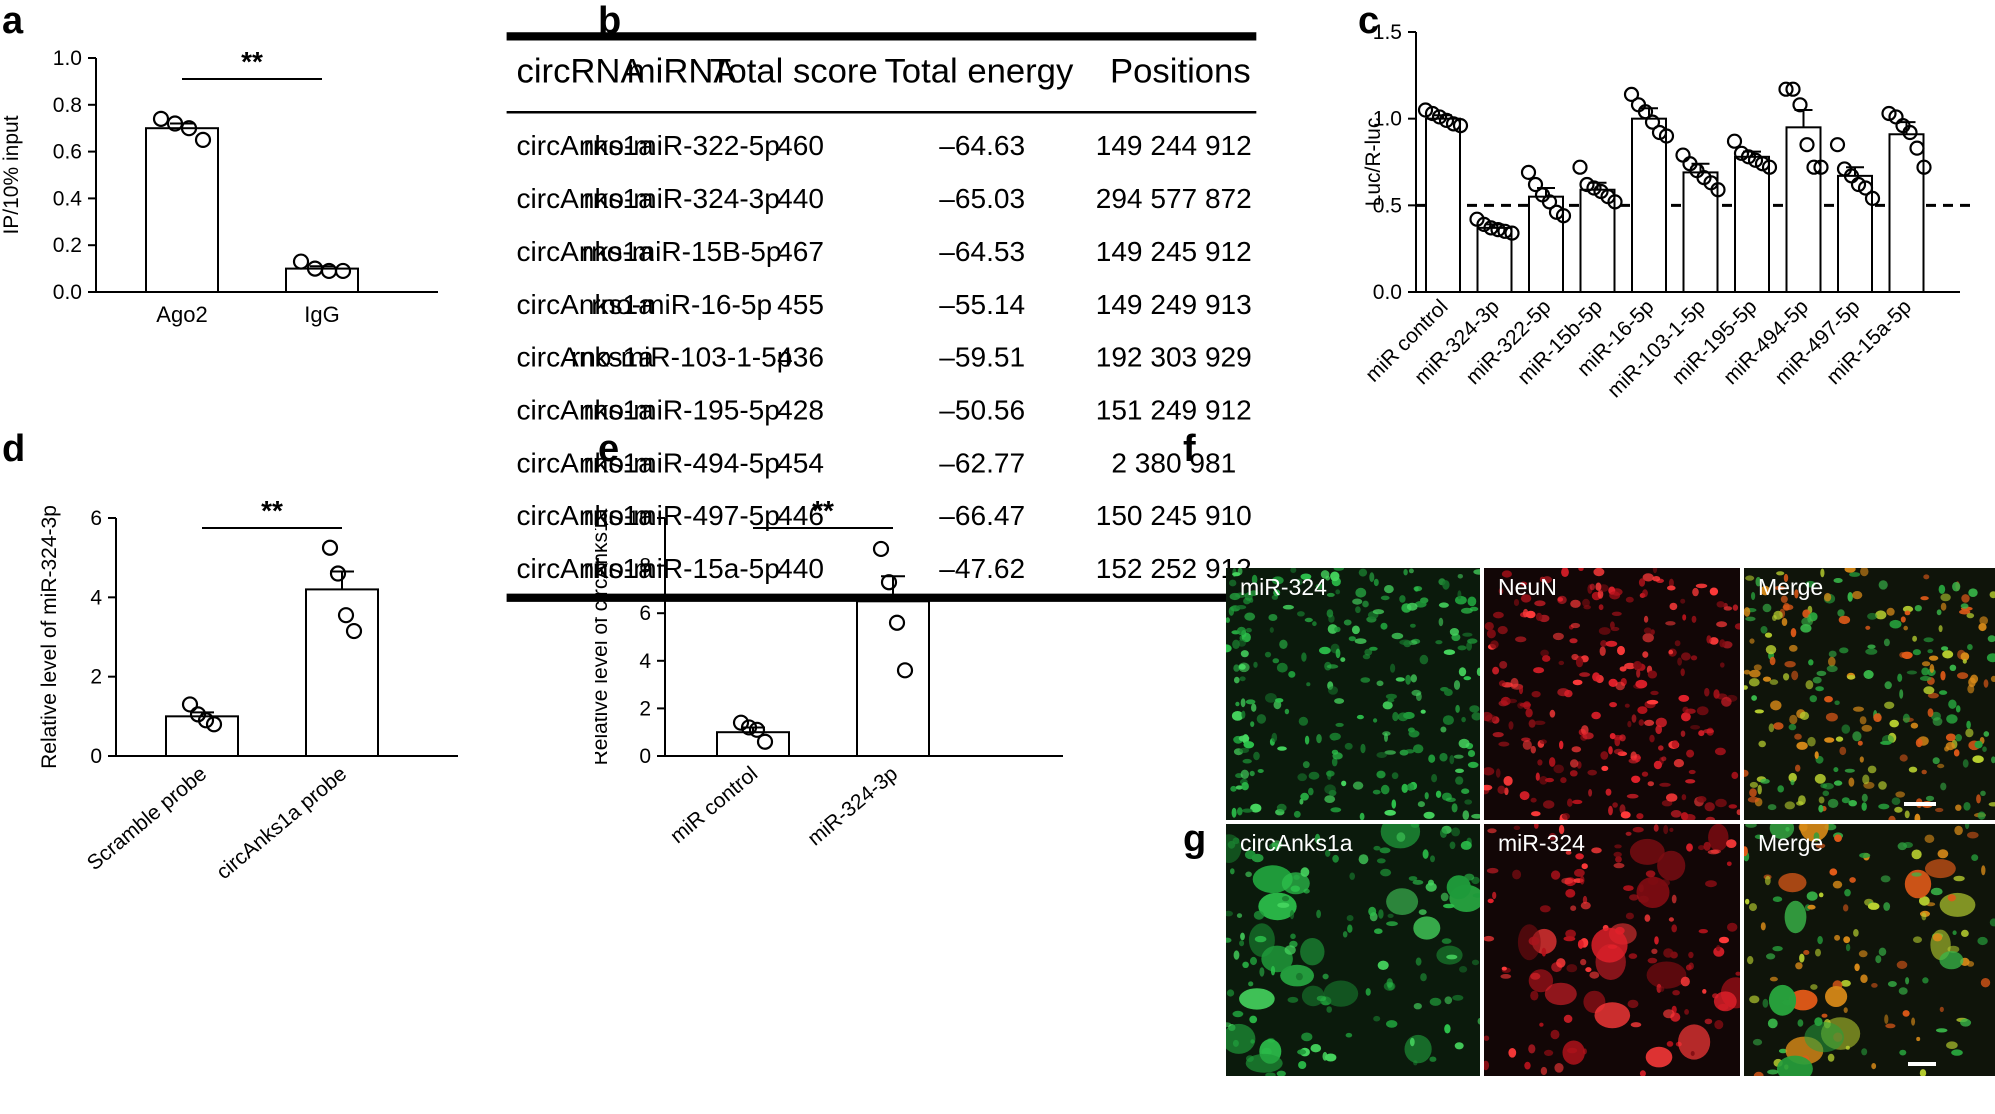 The image size is (1995, 1114). I want to click on table-cell: 440, so click(800, 198).